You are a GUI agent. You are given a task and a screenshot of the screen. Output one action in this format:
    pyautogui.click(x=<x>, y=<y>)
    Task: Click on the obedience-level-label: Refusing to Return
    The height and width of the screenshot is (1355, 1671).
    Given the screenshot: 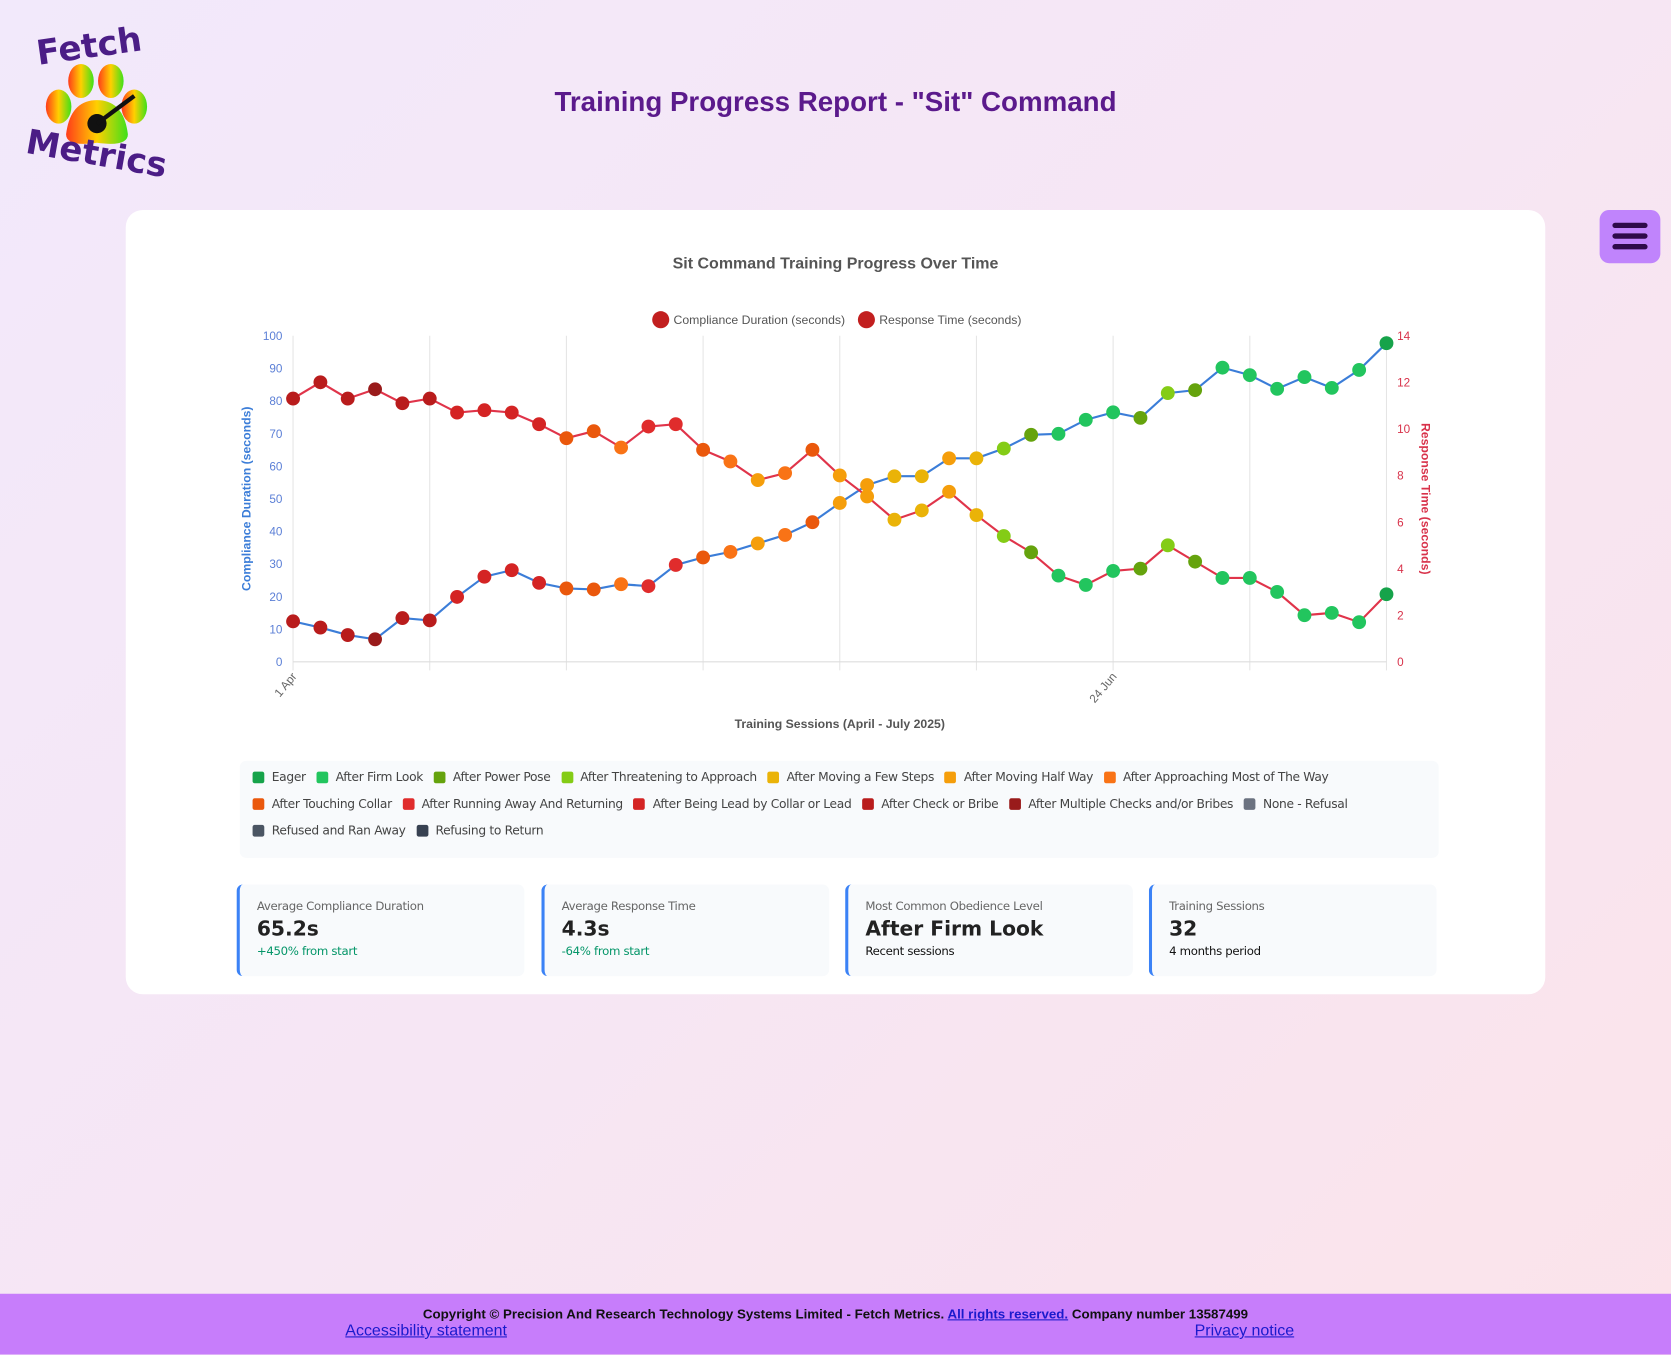 What is the action you would take?
    pyautogui.click(x=489, y=830)
    